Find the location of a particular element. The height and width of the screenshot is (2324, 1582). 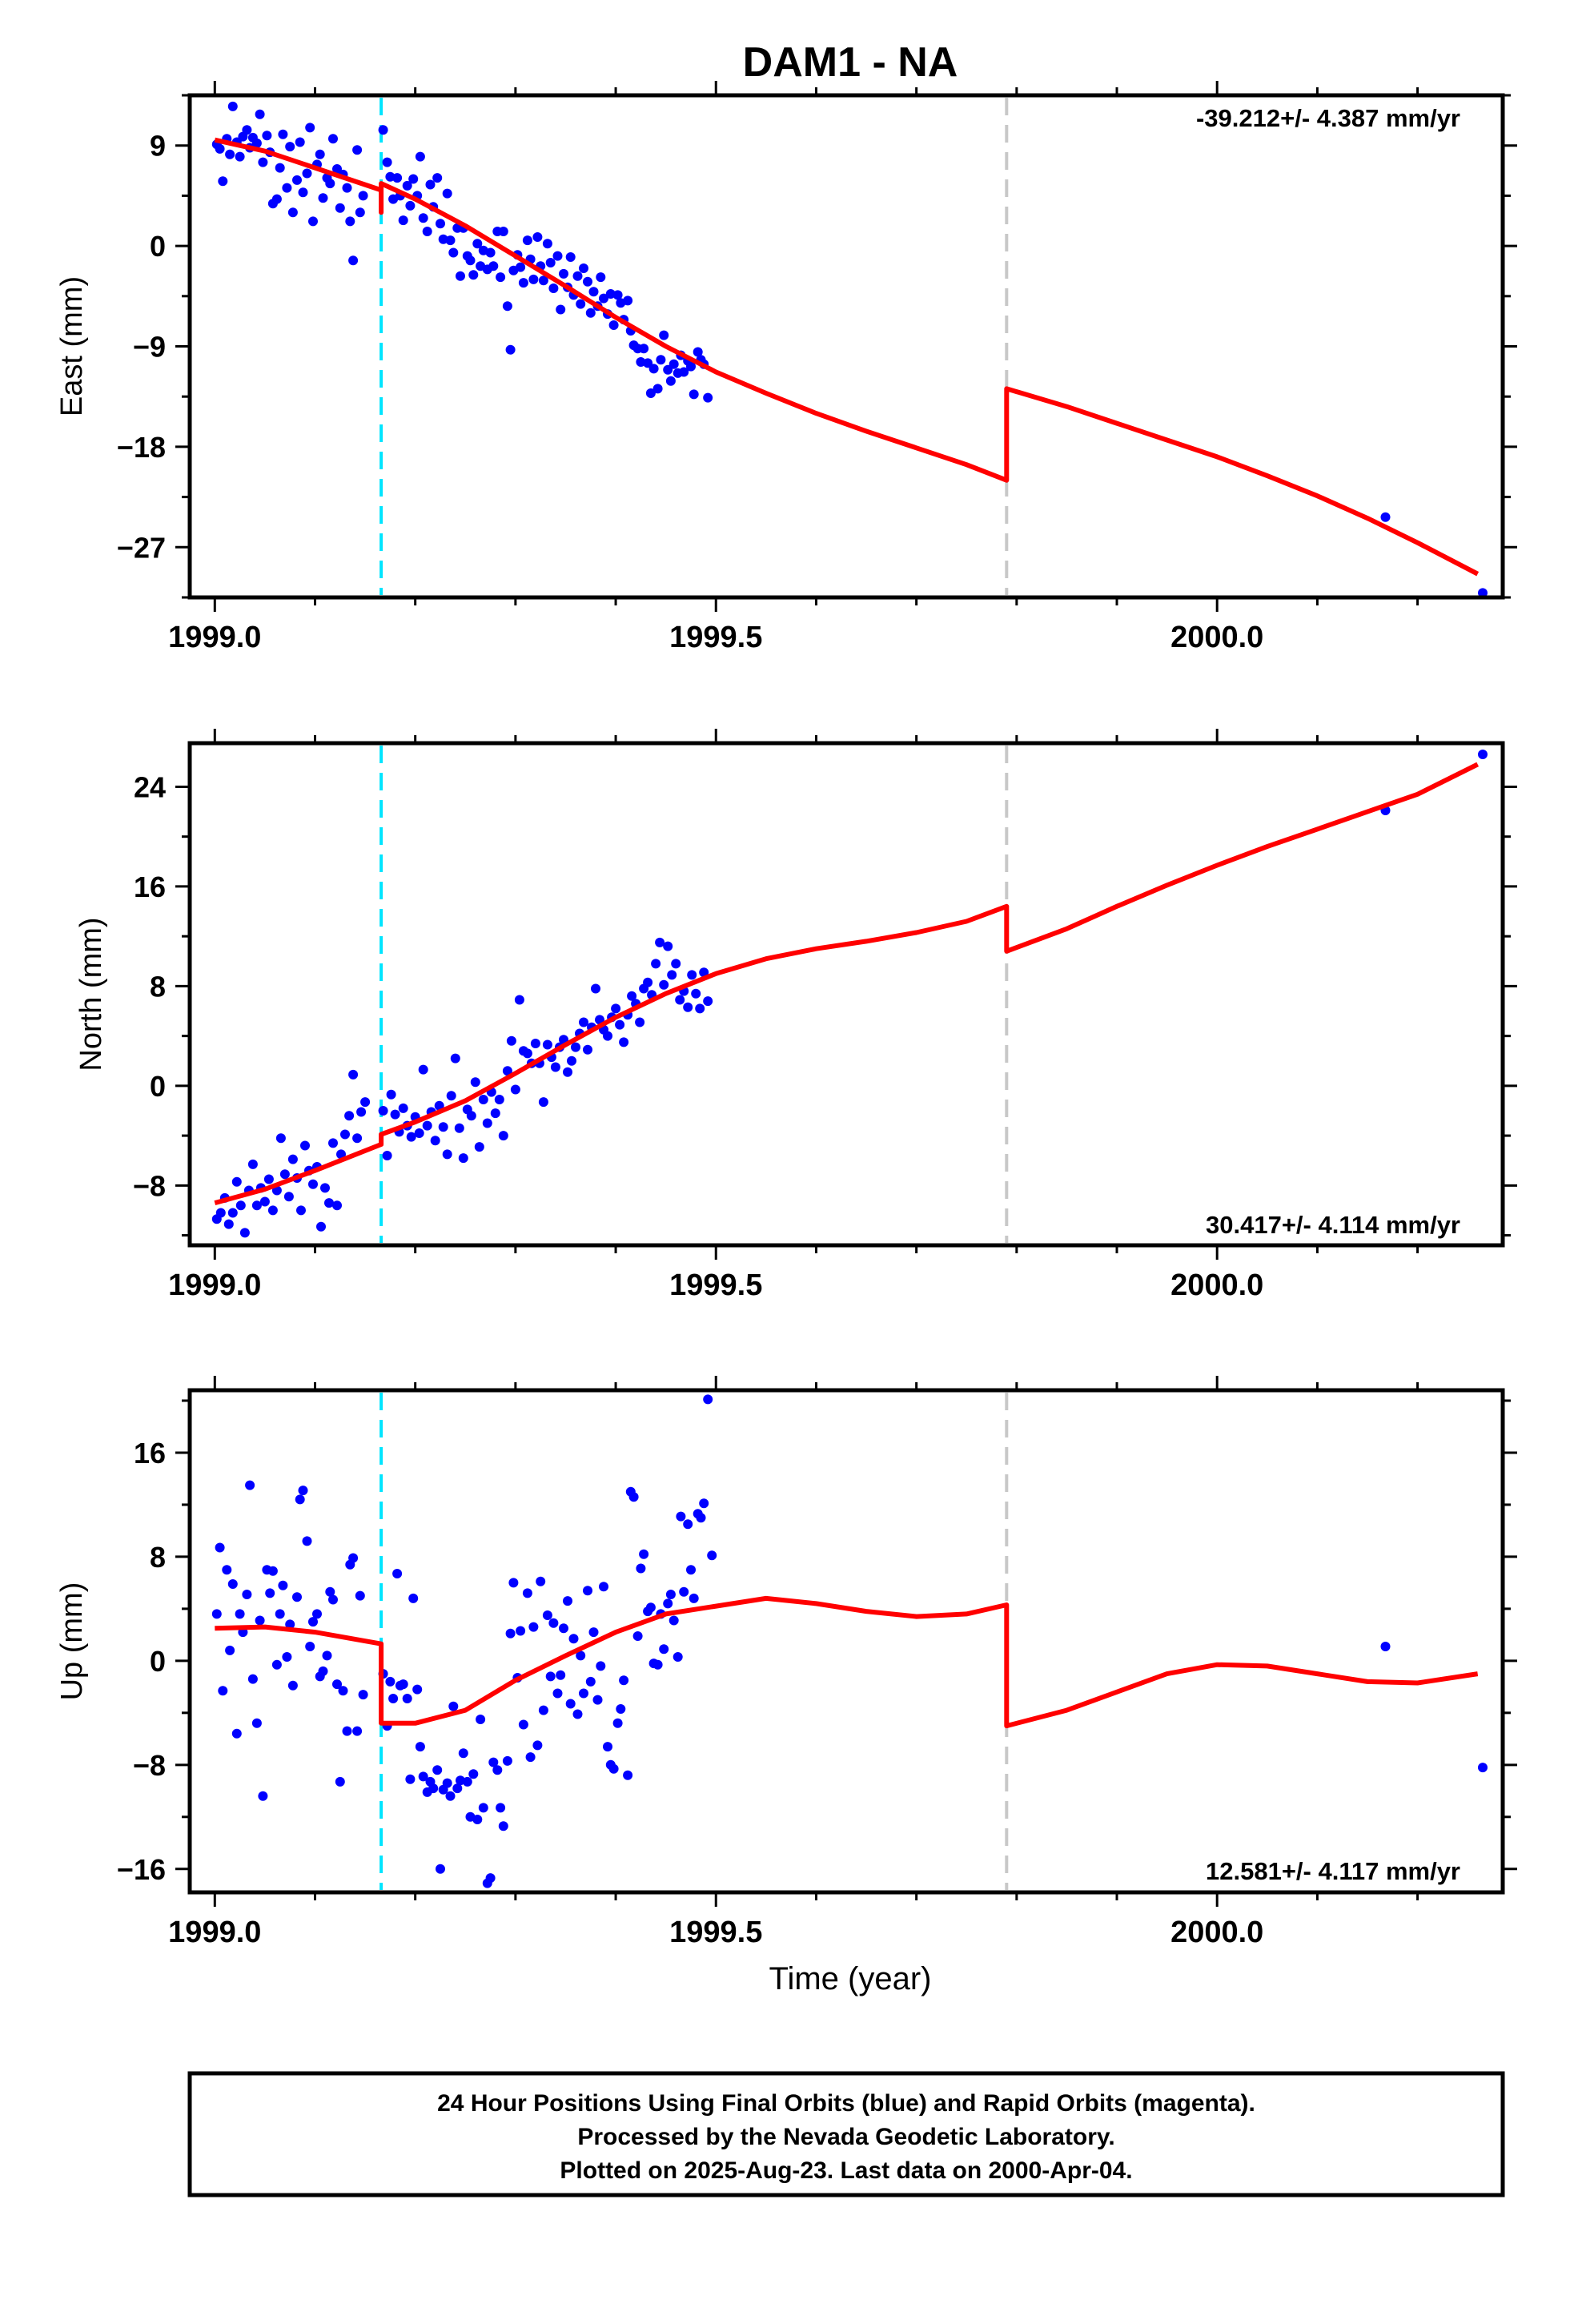

east-y-tick-label: −27 is located at coordinates (141, 547).